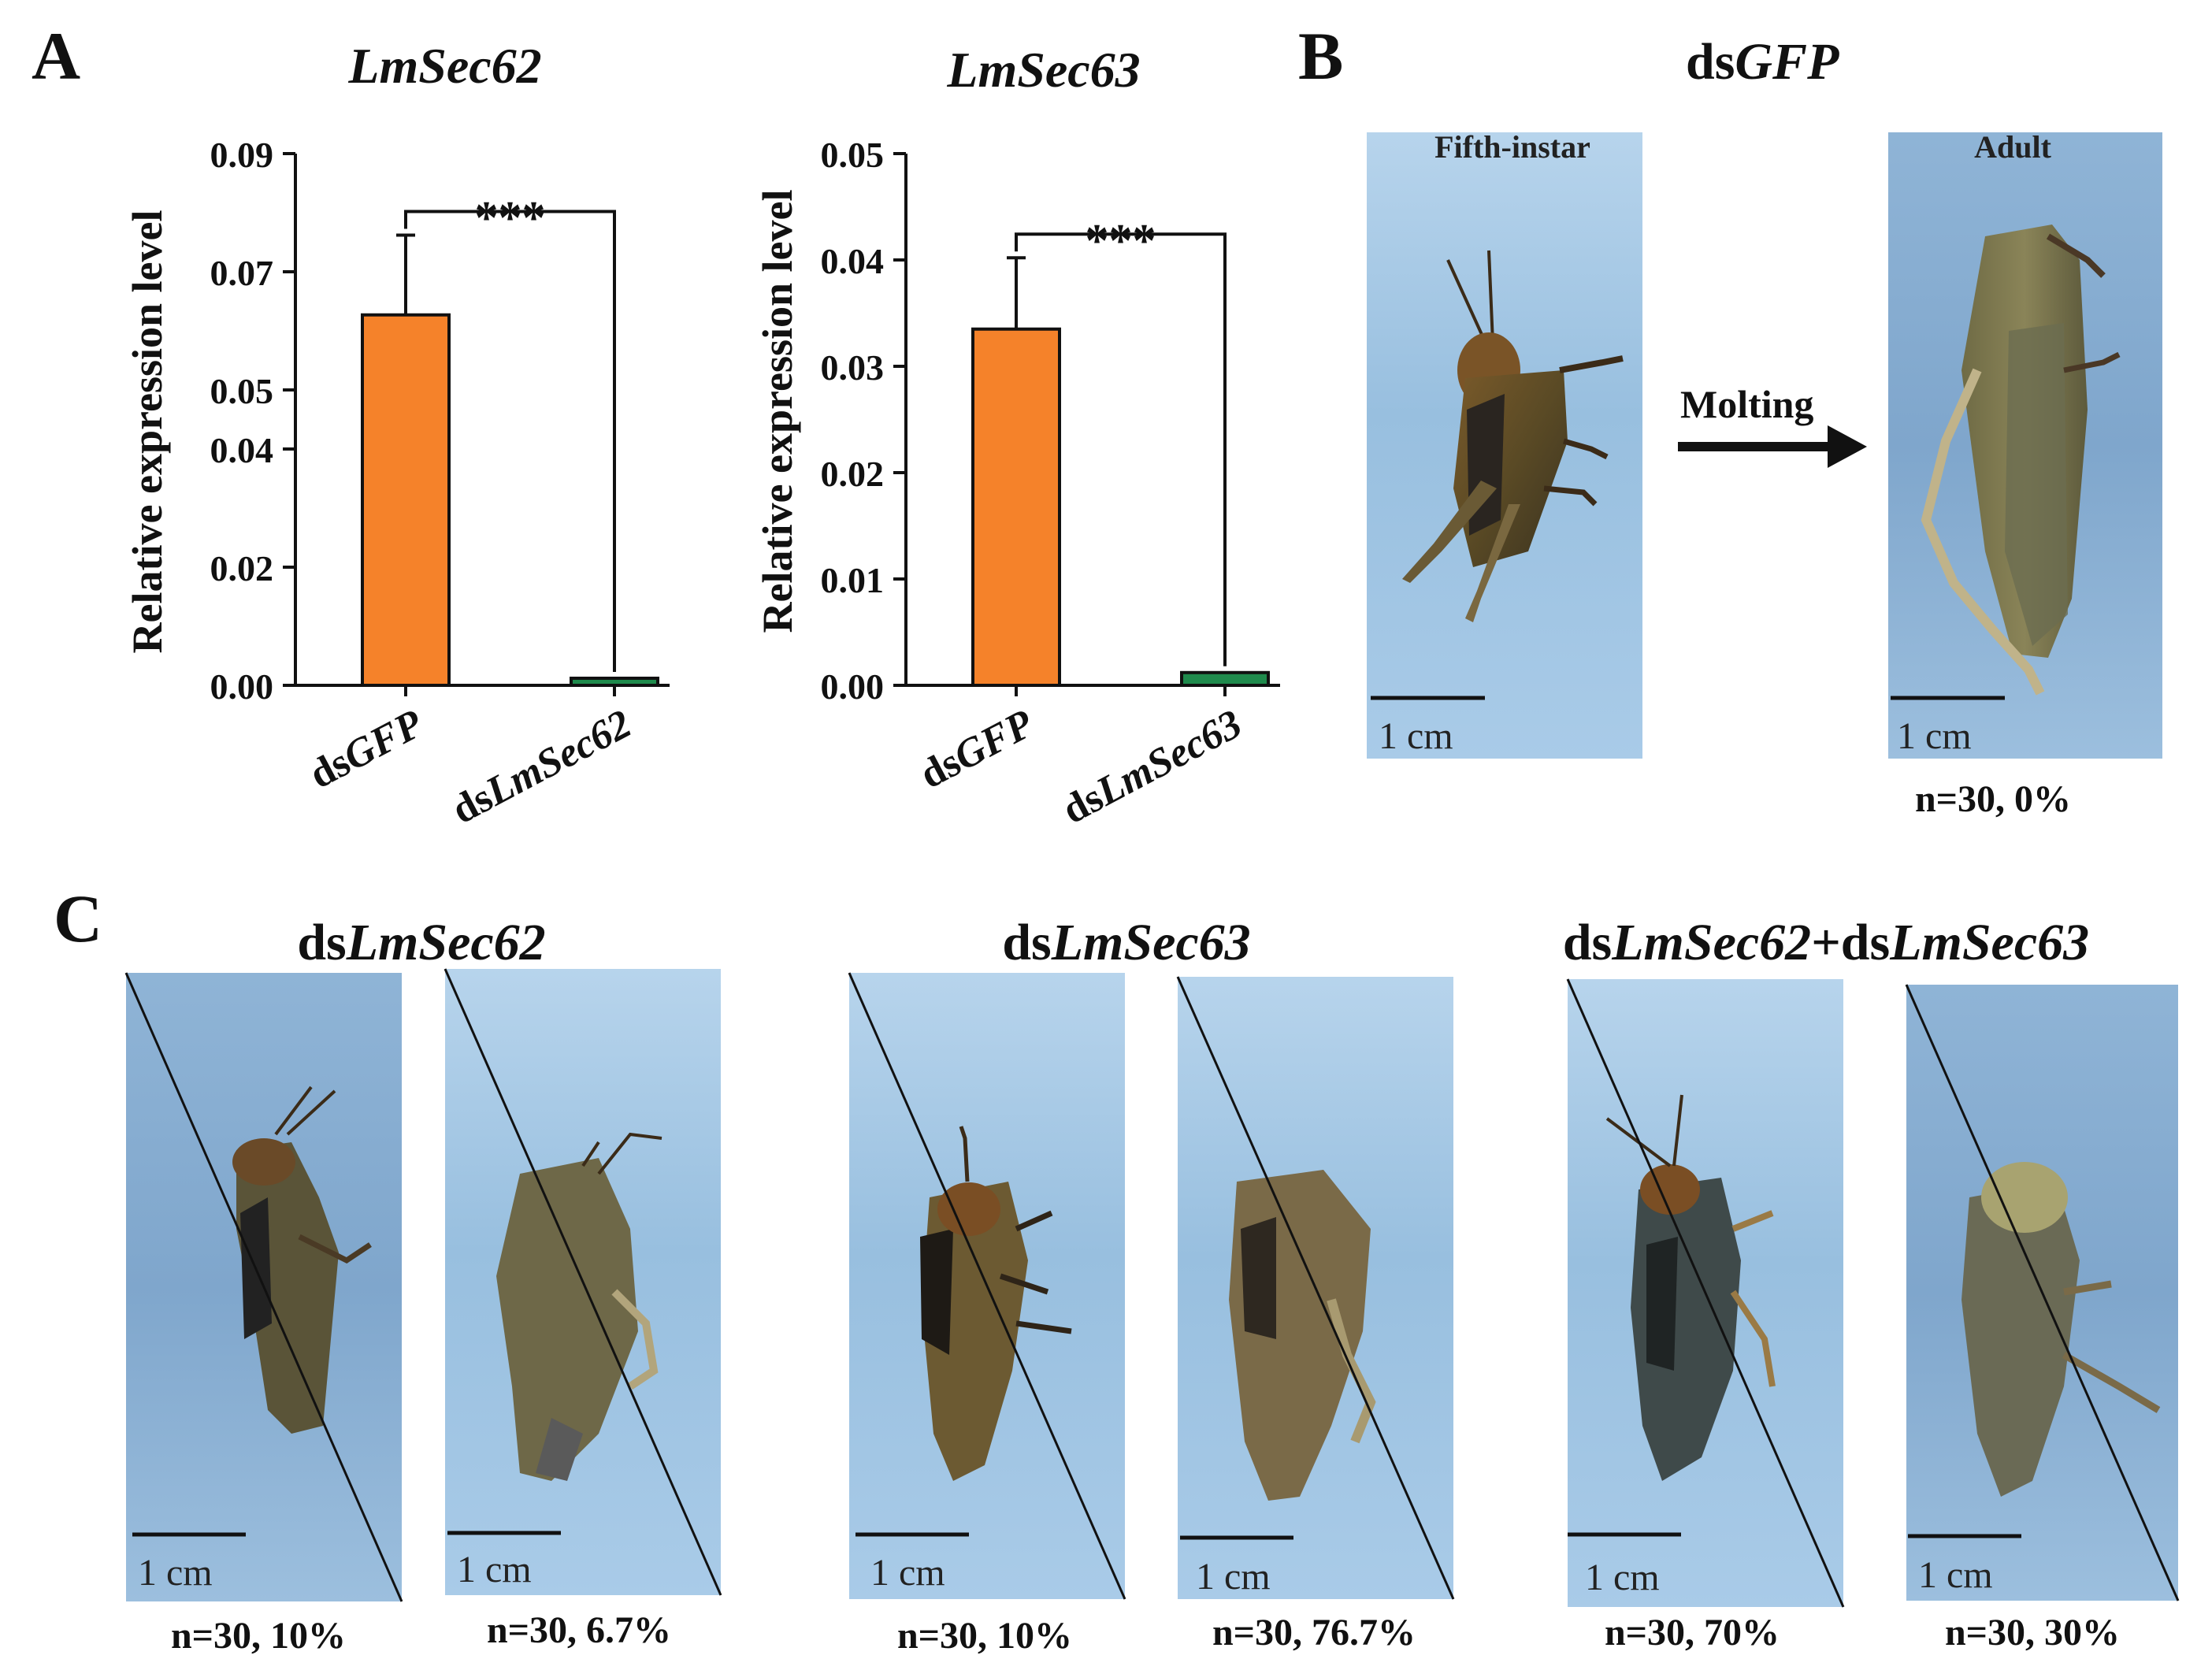 This screenshot has height=1670, width=2212. What do you see at coordinates (1993, 799) in the screenshot?
I see `panel-b-caption: n=30, 0%` at bounding box center [1993, 799].